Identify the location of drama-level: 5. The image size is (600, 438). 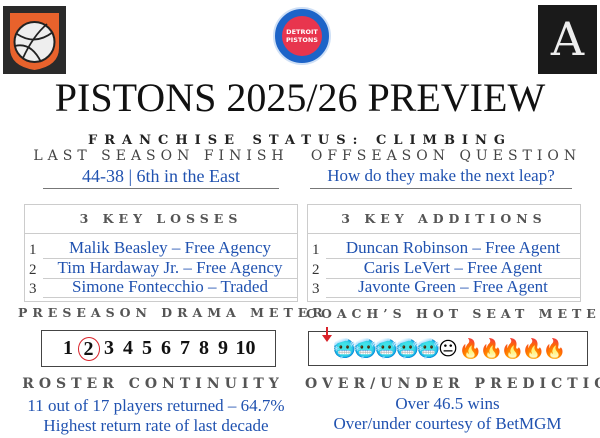
(147, 348).